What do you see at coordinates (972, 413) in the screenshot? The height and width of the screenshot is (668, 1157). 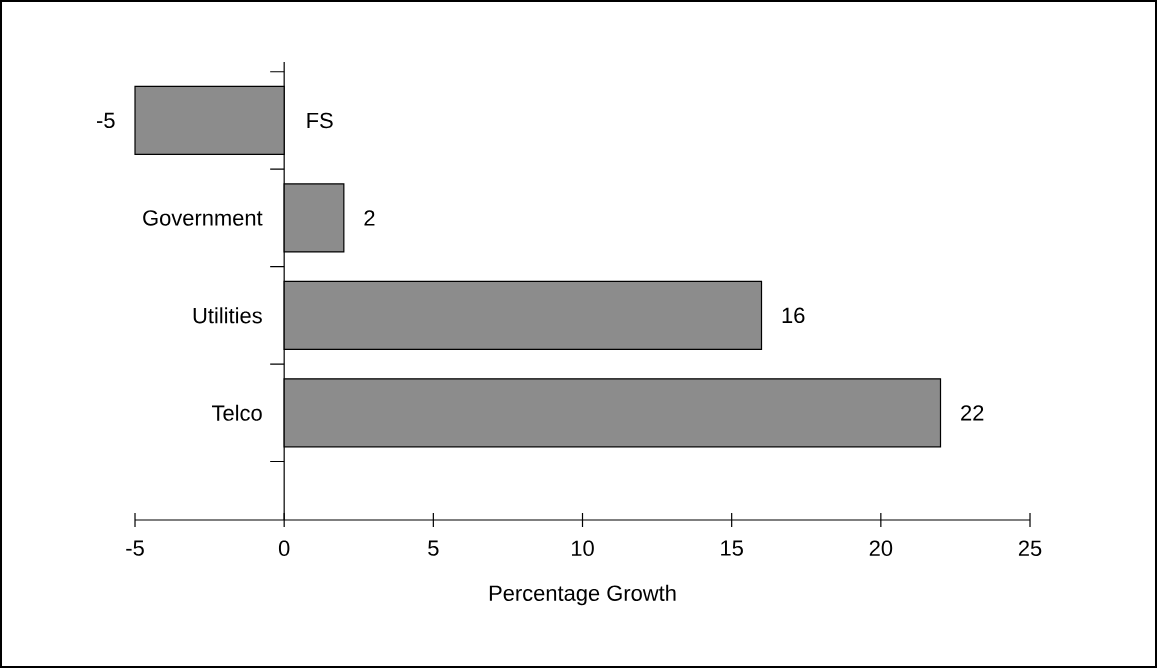 I see `data-label: 22` at bounding box center [972, 413].